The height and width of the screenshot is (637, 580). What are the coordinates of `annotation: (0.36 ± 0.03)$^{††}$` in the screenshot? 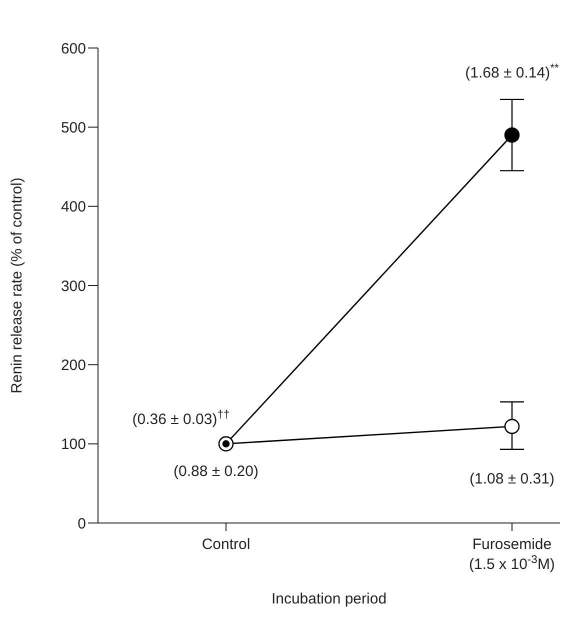 It's located at (181, 418).